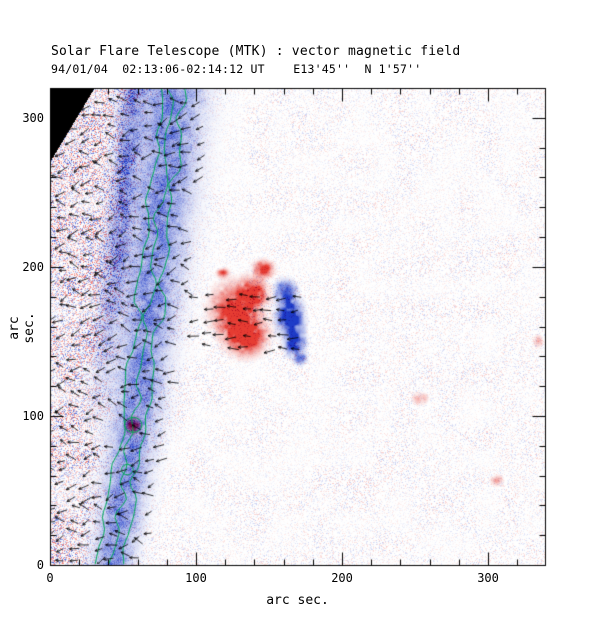 This screenshot has height=617, width=612. I want to click on x-tick-label-0: 0, so click(50, 578).